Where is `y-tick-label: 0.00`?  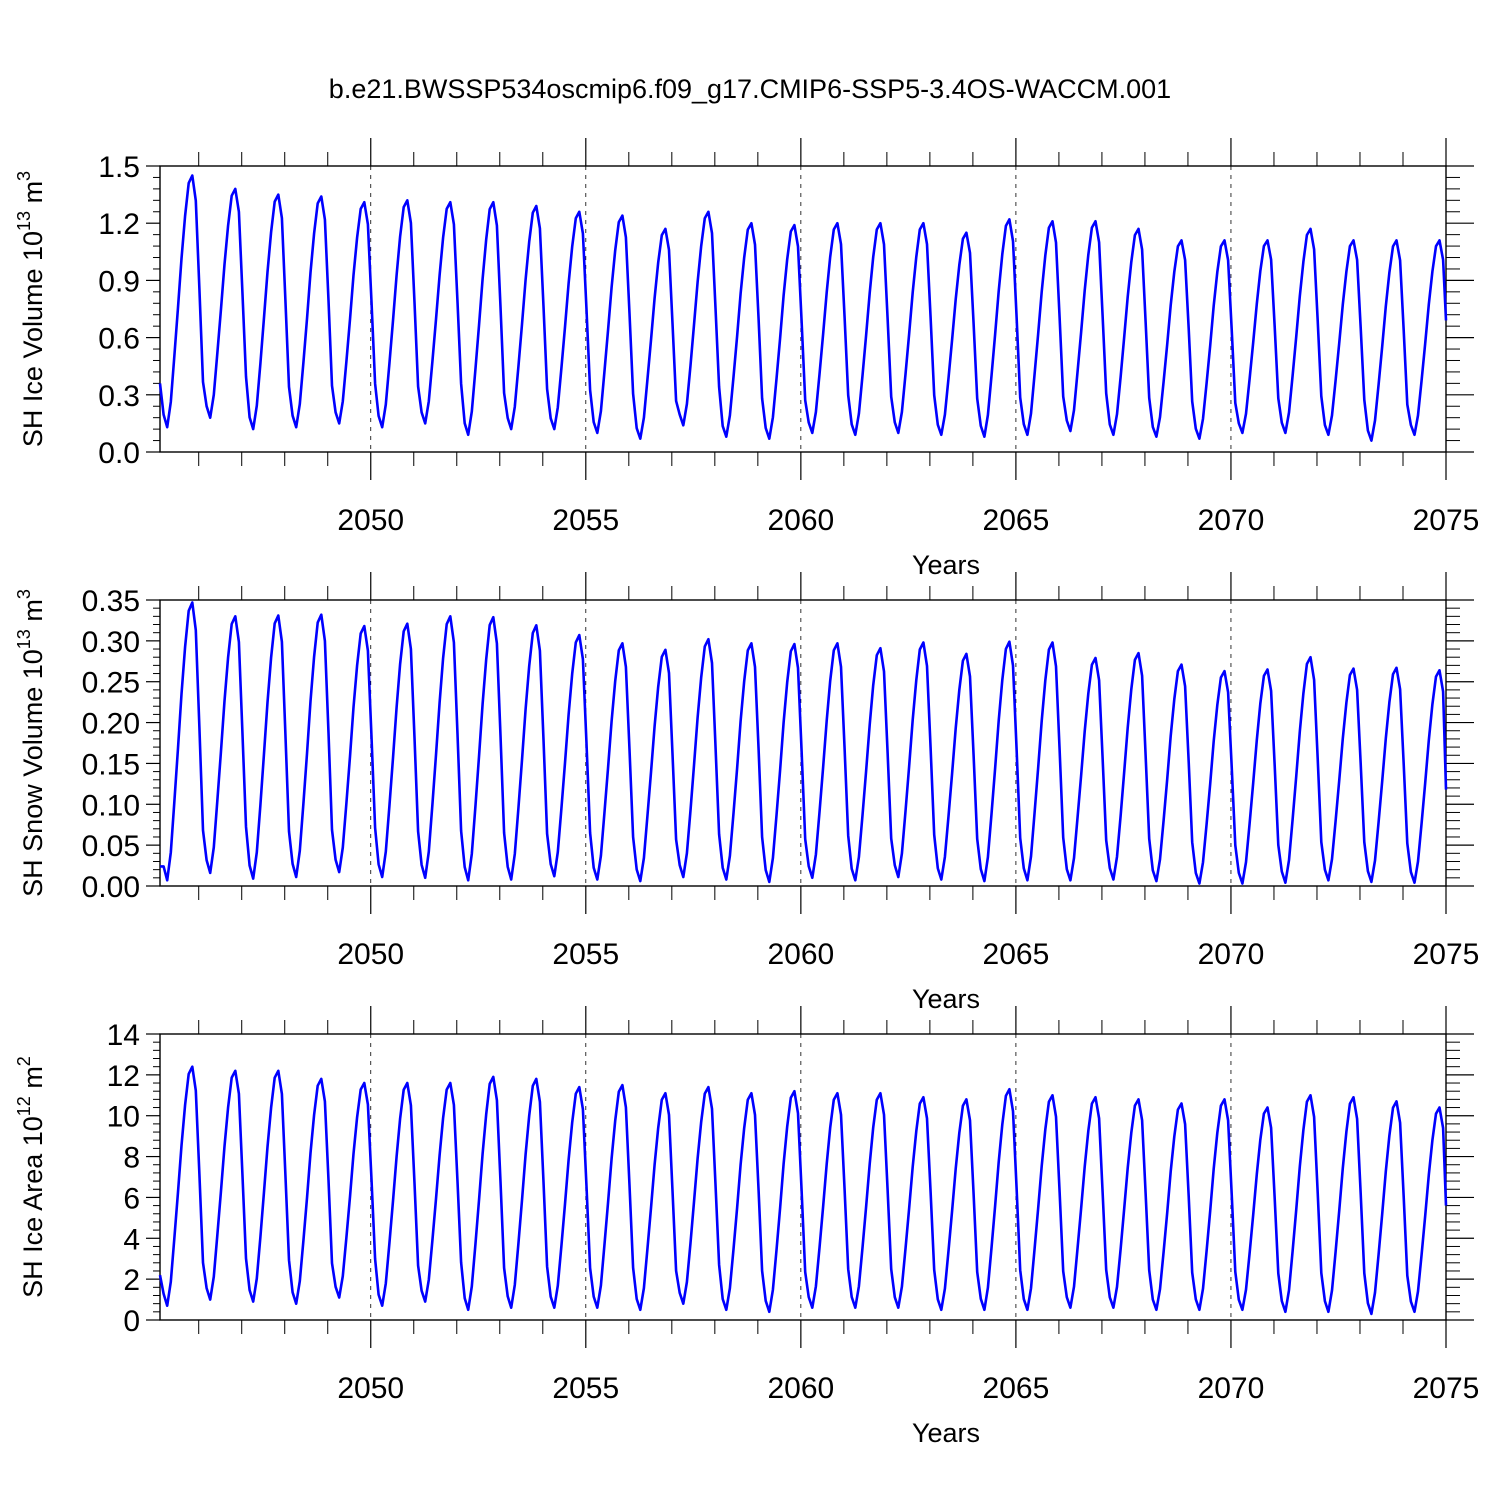 y-tick-label: 0.00 is located at coordinates (111, 887).